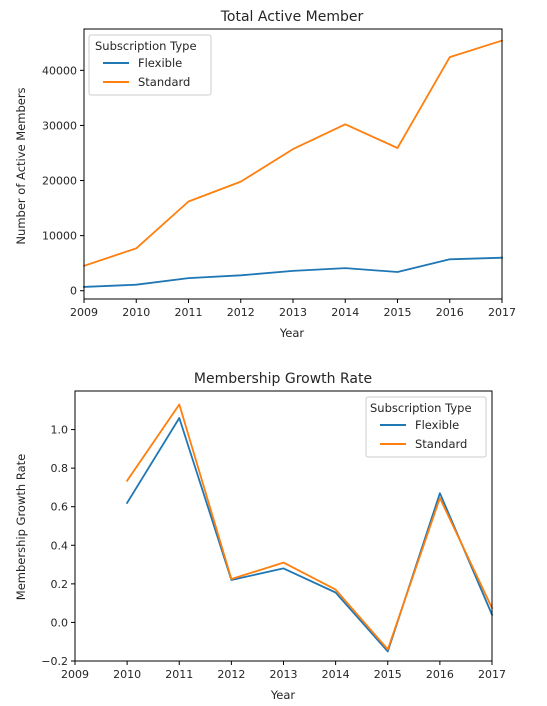 This screenshot has width=547, height=706. Describe the element at coordinates (60, 545) in the screenshot. I see `y-tick-label: 0.4` at that location.